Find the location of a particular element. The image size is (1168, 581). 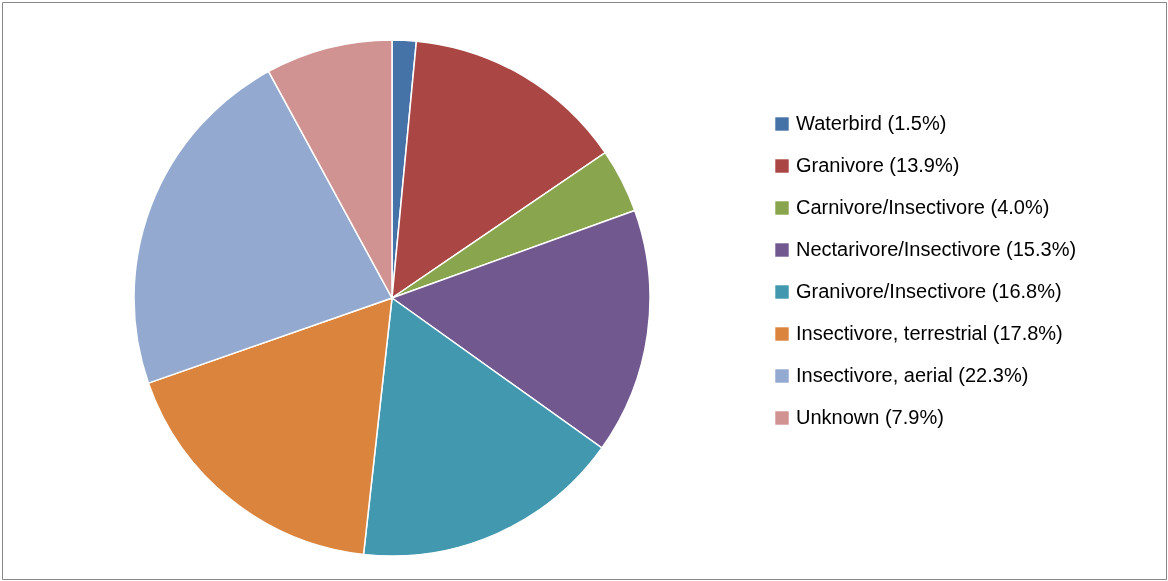

legend-label: Carnivore/Insectivore (4.0%) is located at coordinates (923, 207).